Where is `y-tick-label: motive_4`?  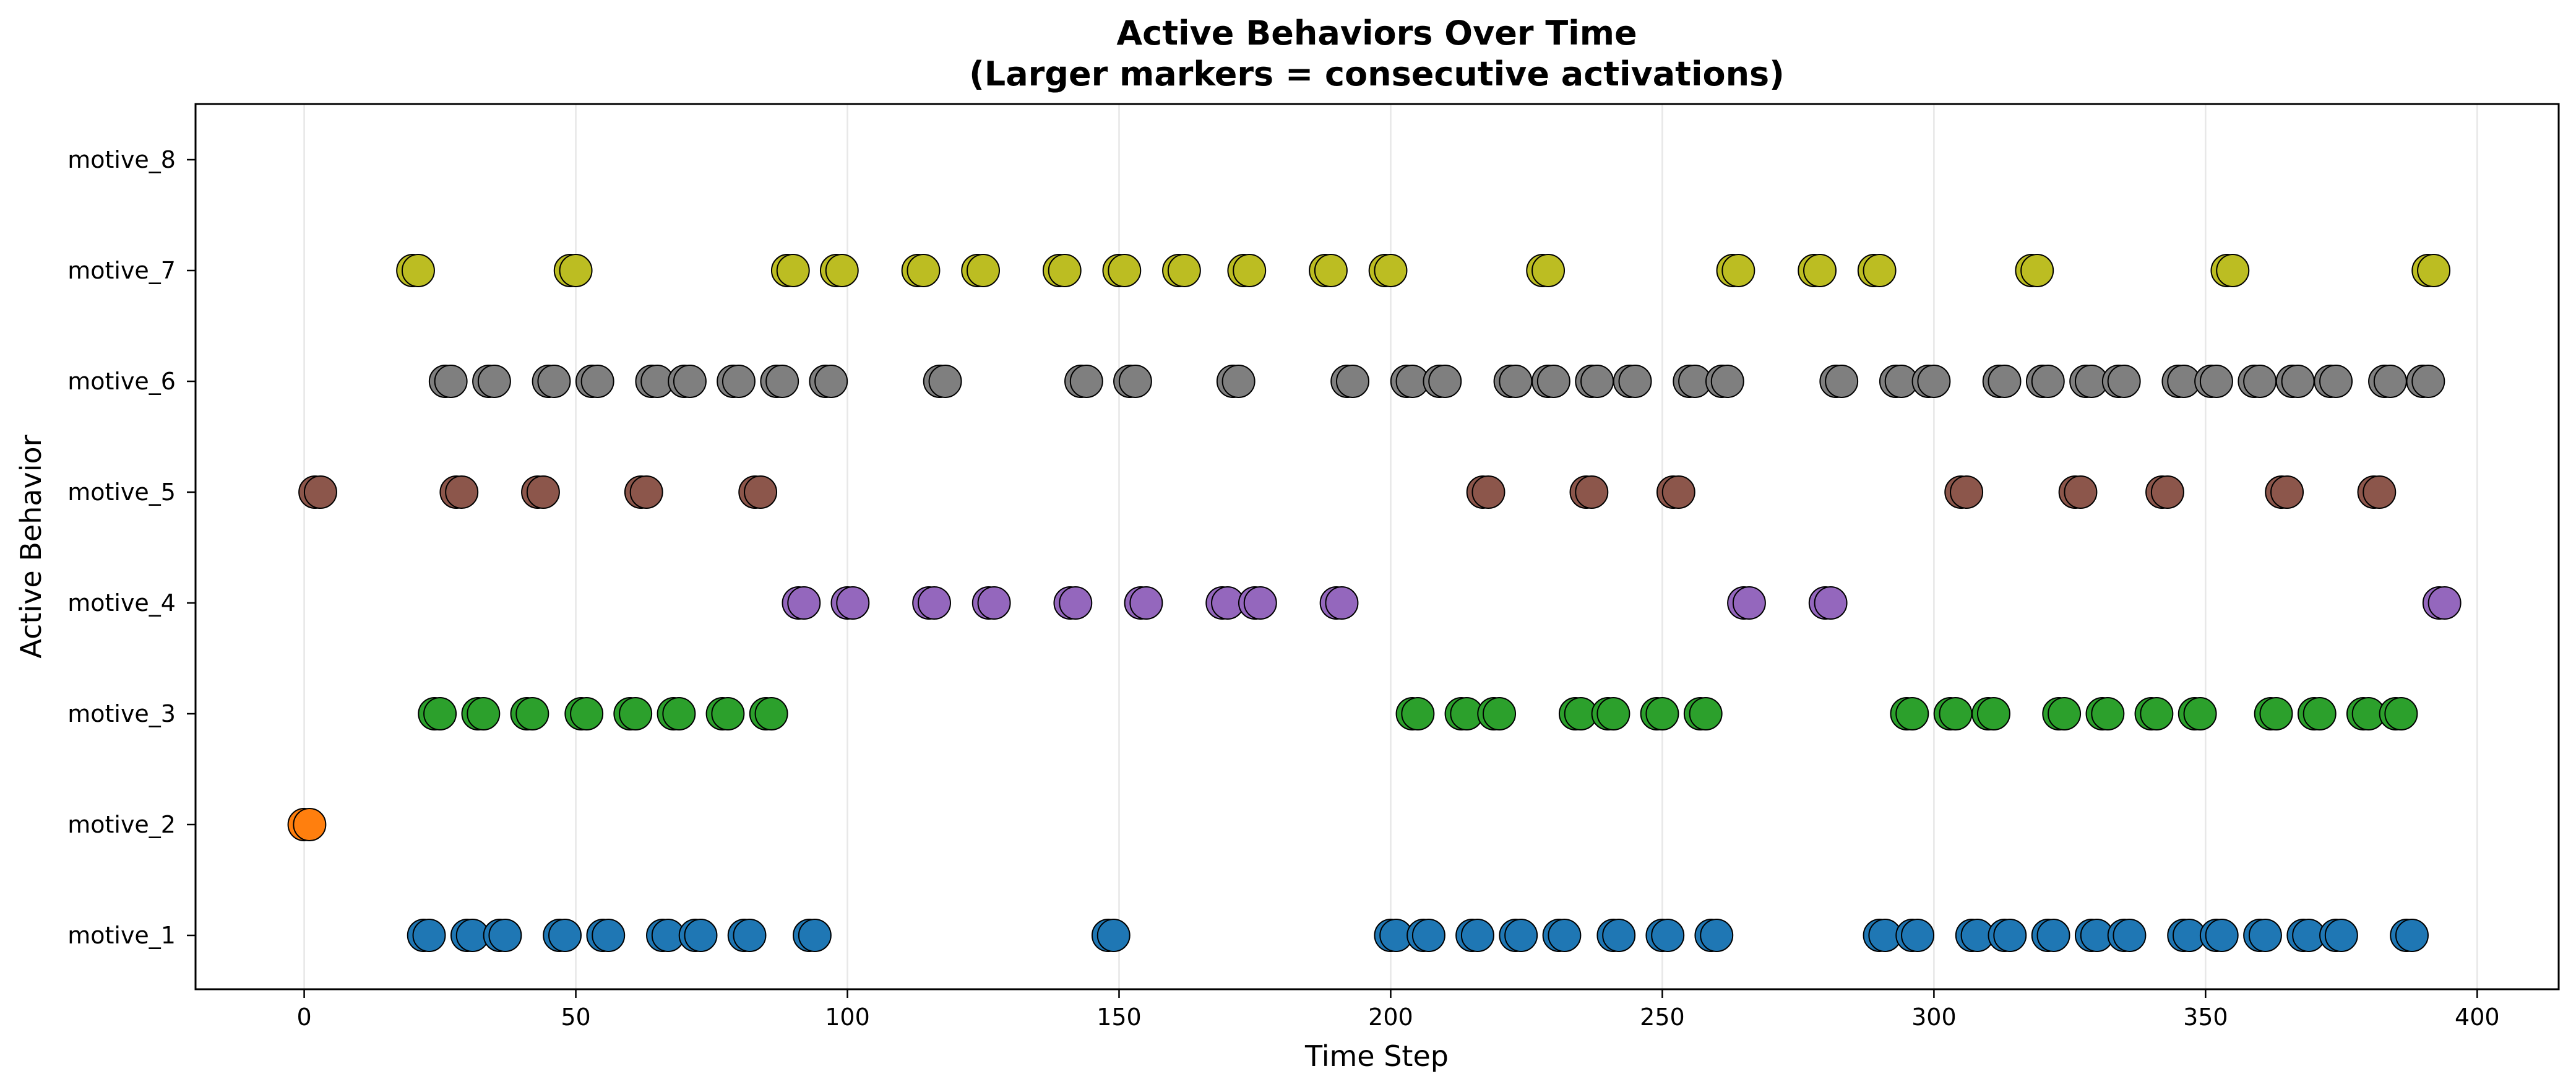 y-tick-label: motive_4 is located at coordinates (121, 603).